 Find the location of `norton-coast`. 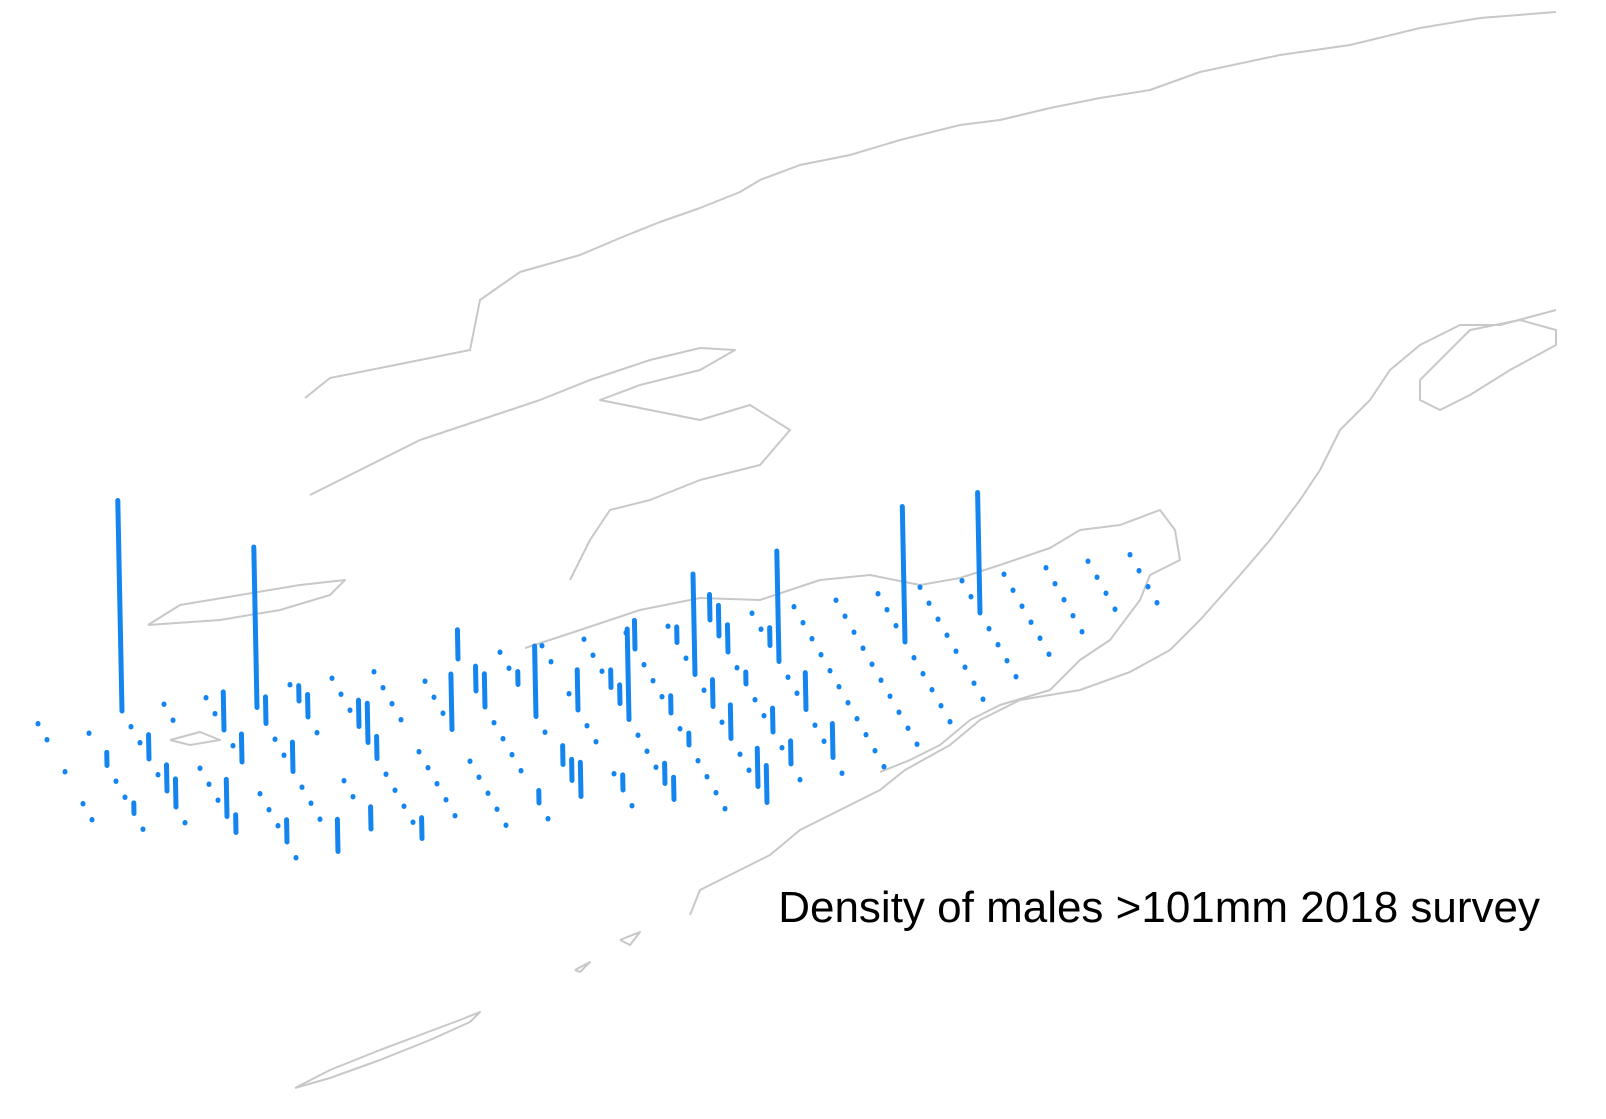

norton-coast is located at coordinates (550, 464).